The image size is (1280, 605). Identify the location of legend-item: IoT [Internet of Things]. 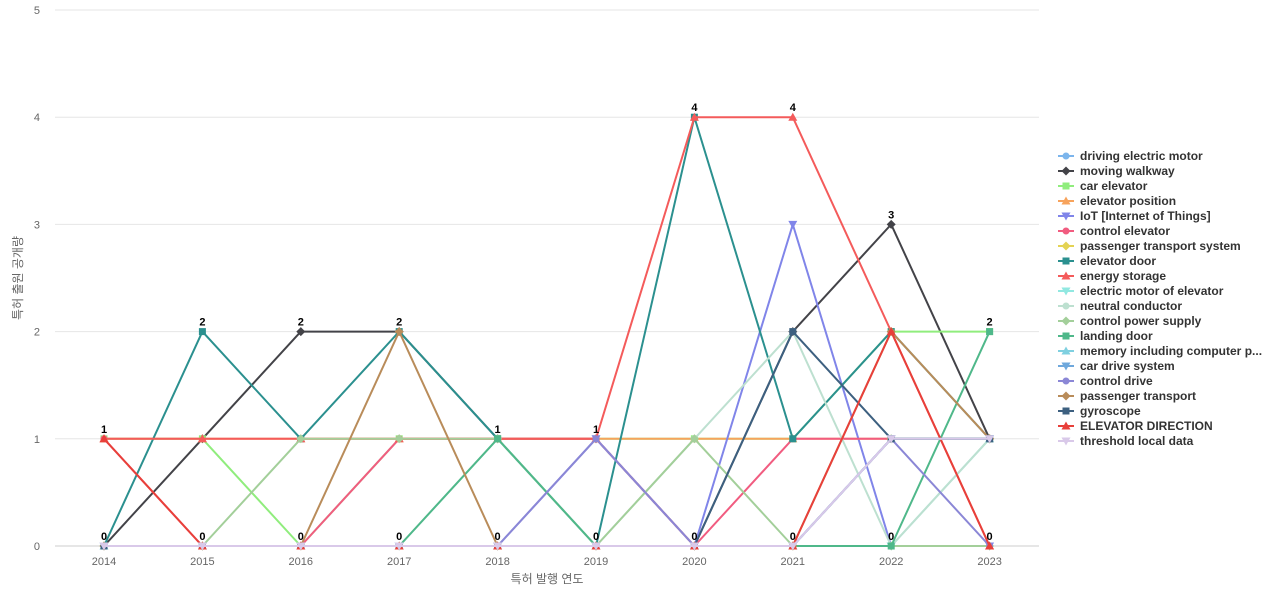
(1160, 215).